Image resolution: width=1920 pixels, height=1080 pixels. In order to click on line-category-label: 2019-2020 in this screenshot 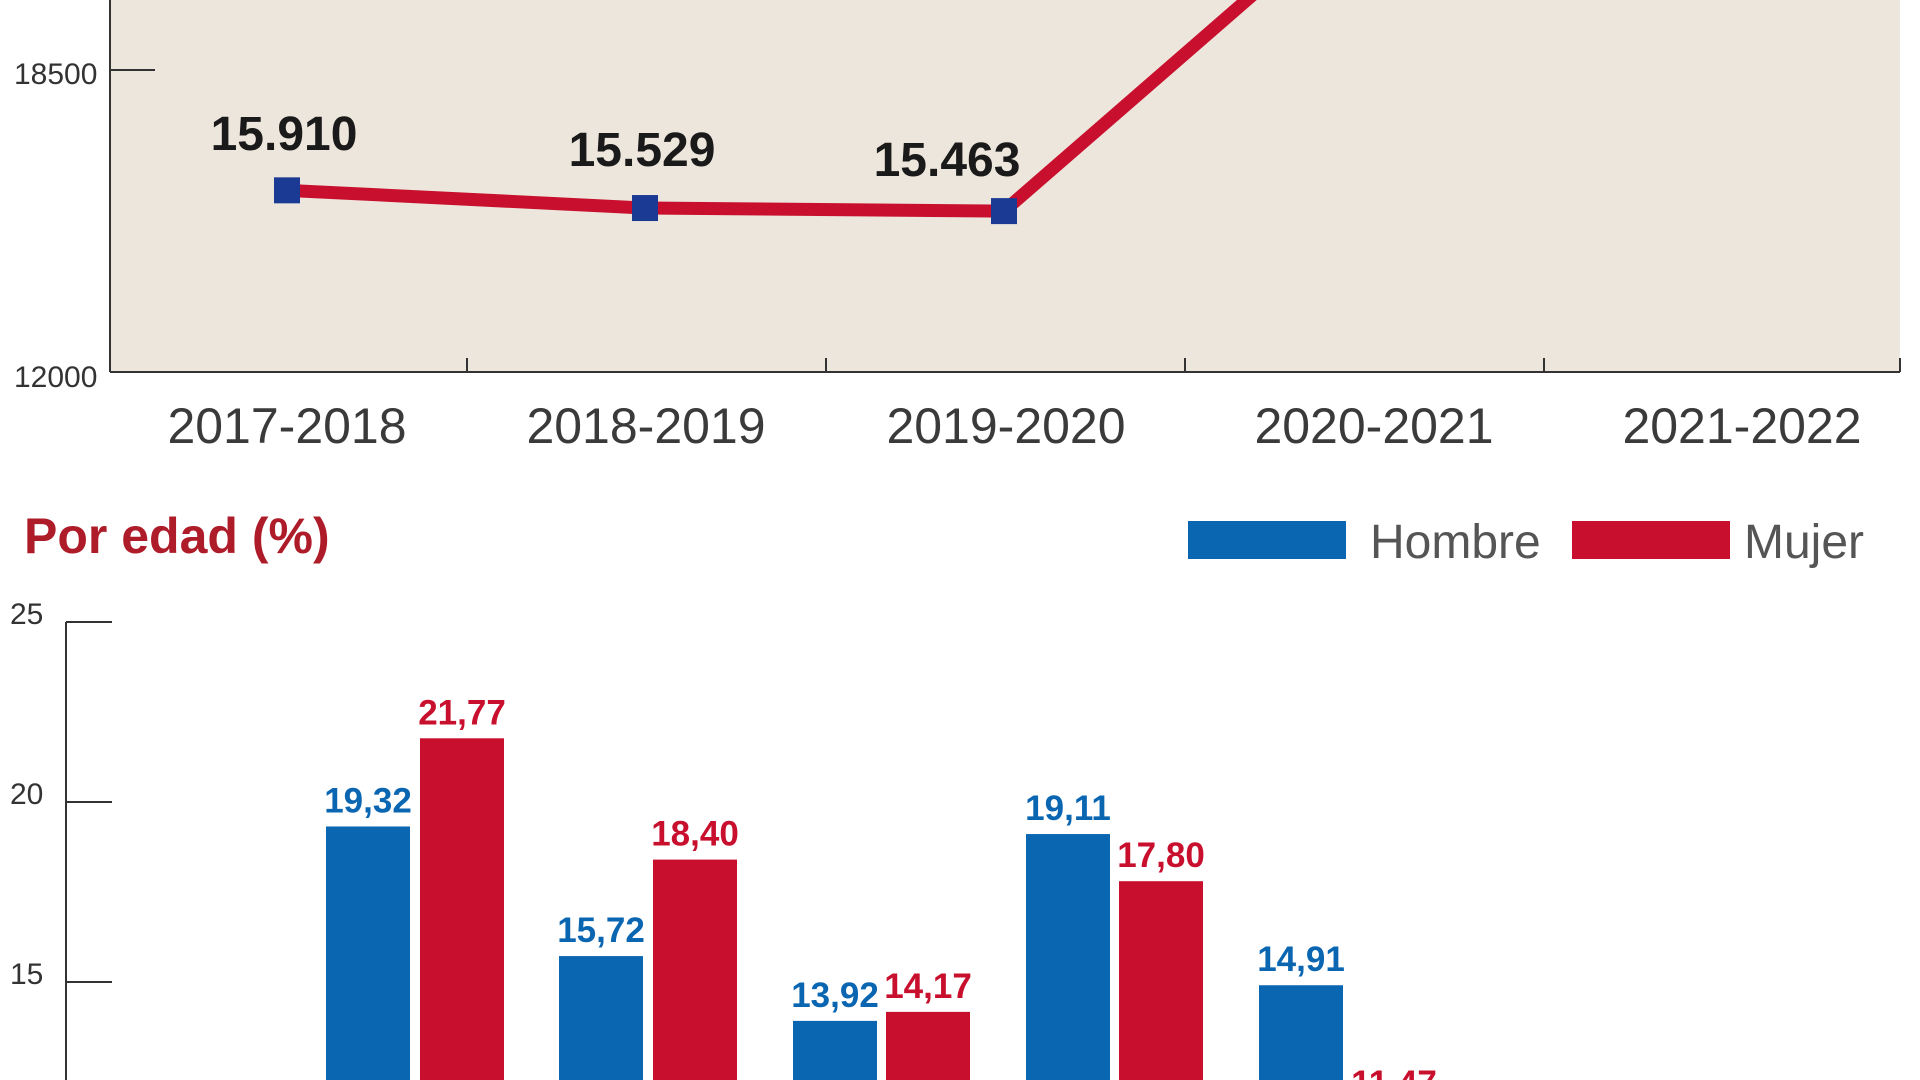, I will do `click(1005, 424)`.